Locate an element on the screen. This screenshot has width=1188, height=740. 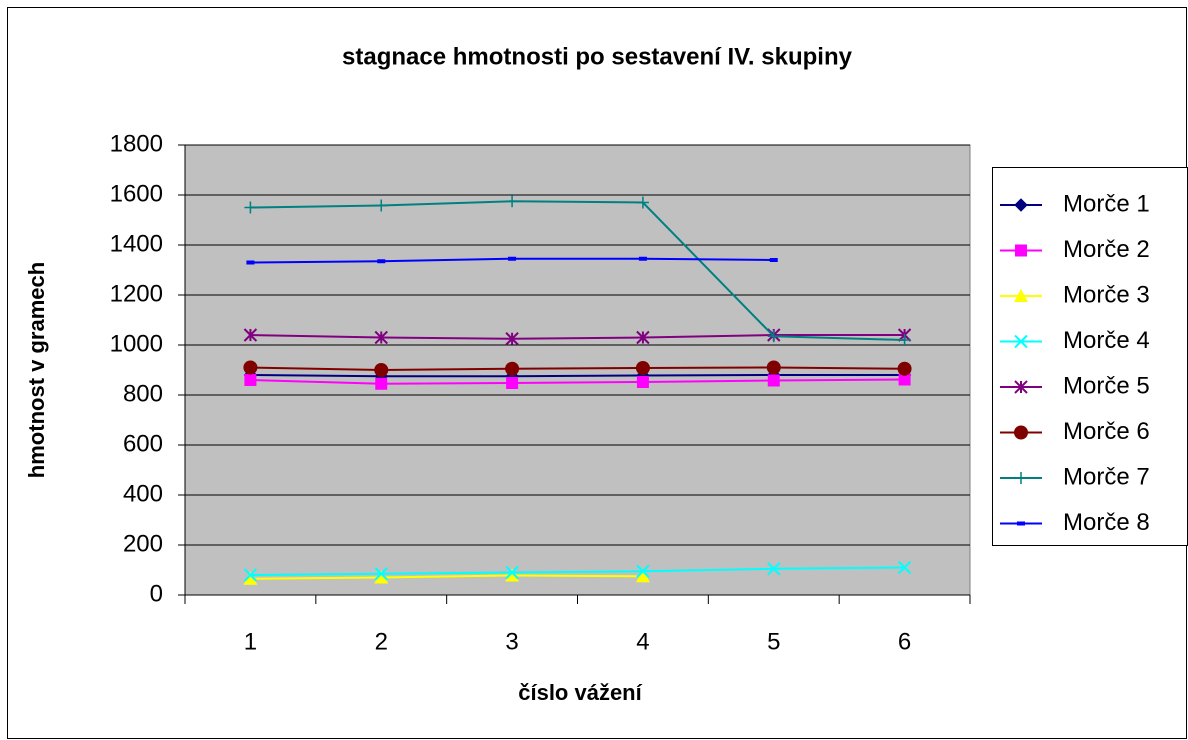
y-tick-label: 200 is located at coordinates (143, 543).